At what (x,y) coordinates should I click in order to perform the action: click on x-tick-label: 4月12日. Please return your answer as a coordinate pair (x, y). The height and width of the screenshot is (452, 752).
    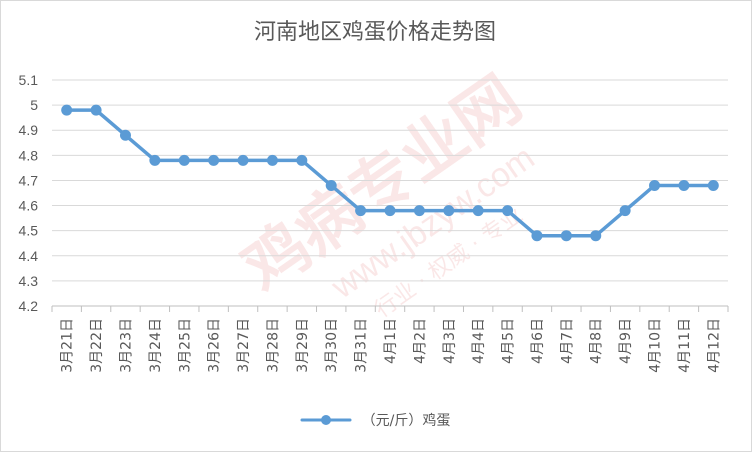
    Looking at the image, I should click on (714, 345).